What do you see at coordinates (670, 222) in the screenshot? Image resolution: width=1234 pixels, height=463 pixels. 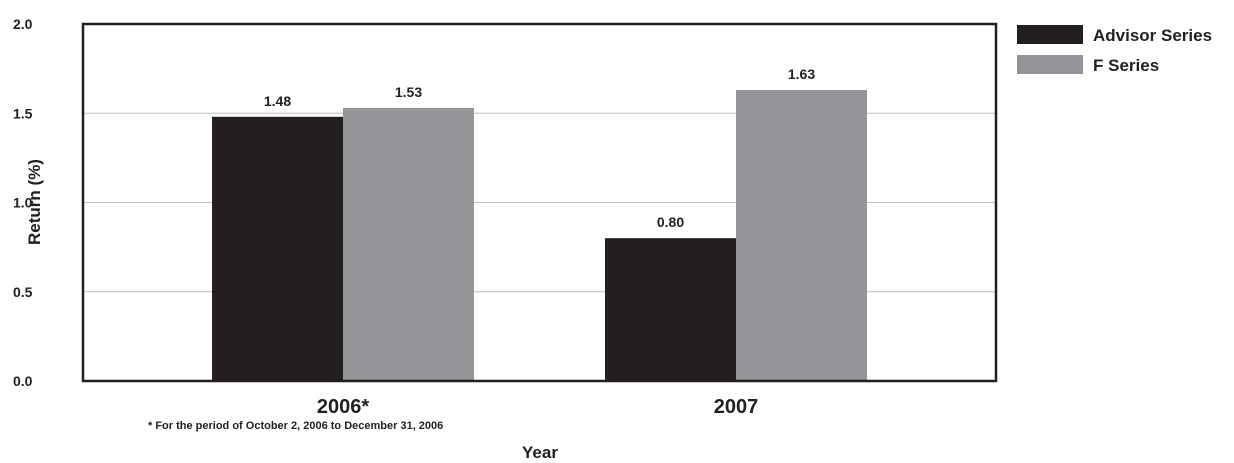 I see `data-label-advisor-series-1: 0.80` at bounding box center [670, 222].